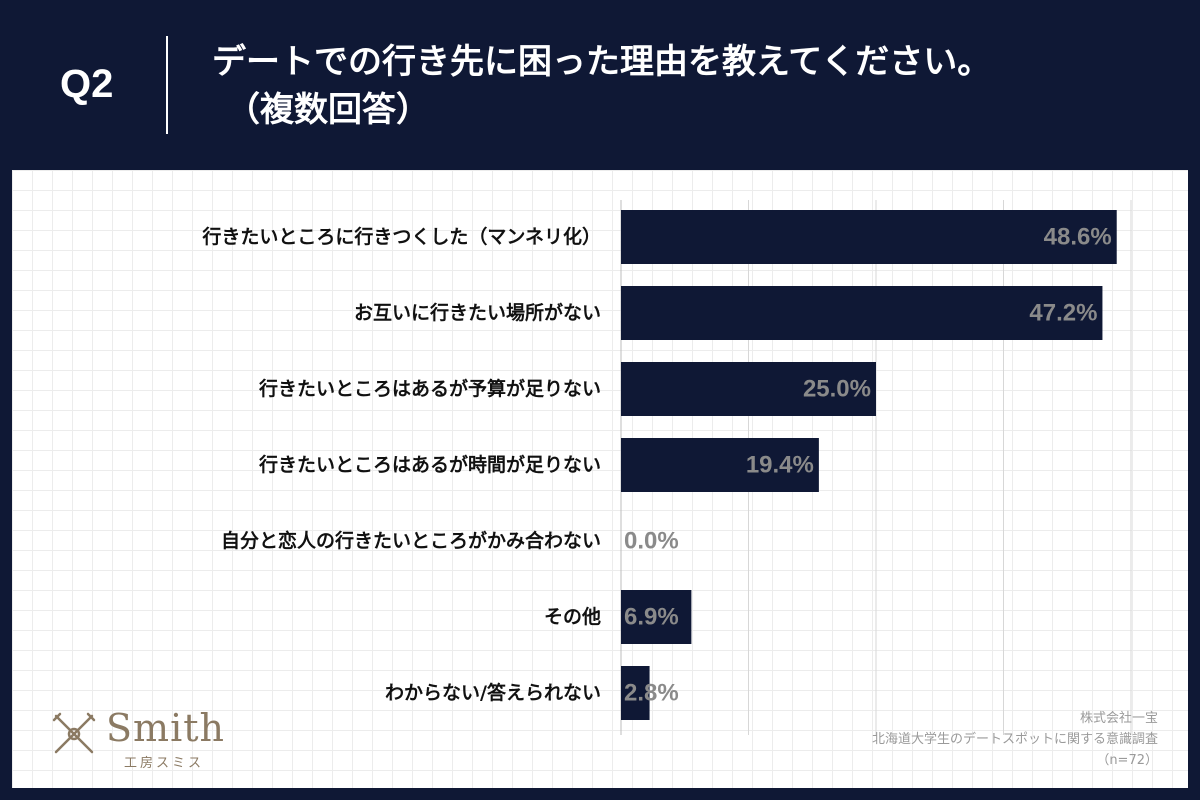 The image size is (1200, 800). I want to click on header-divider, so click(167, 85).